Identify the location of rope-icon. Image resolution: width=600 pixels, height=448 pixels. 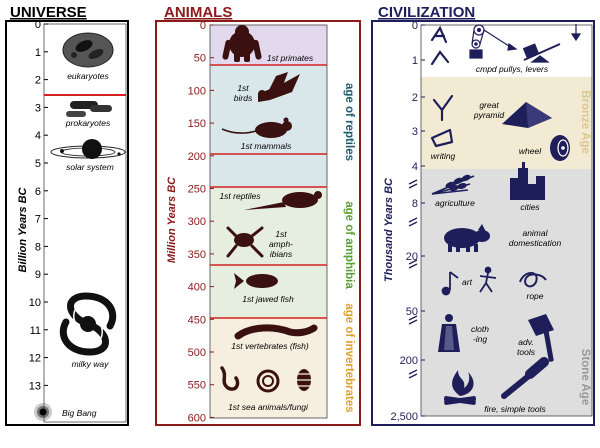
(533, 280).